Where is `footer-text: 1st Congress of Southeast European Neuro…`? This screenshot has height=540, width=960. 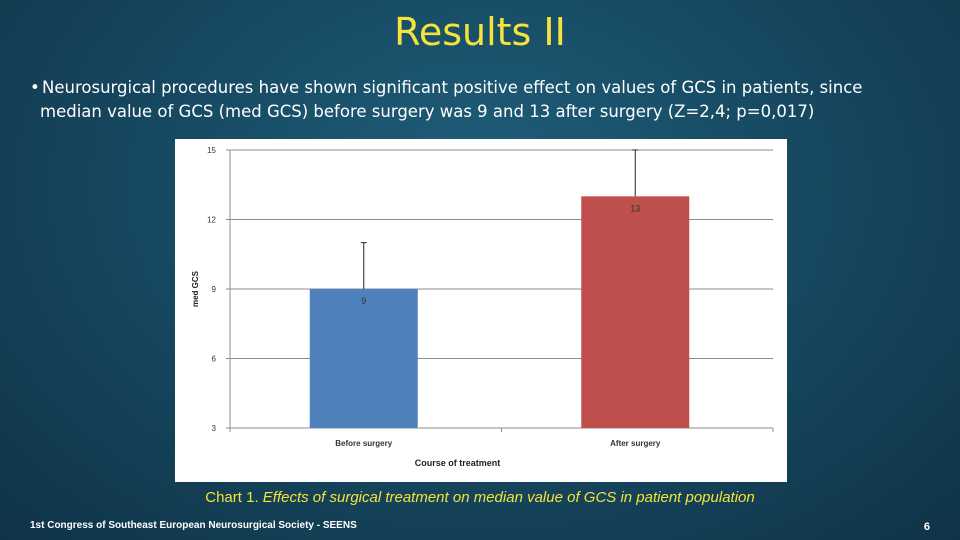
footer-text: 1st Congress of Southeast European Neuro… is located at coordinates (193, 525).